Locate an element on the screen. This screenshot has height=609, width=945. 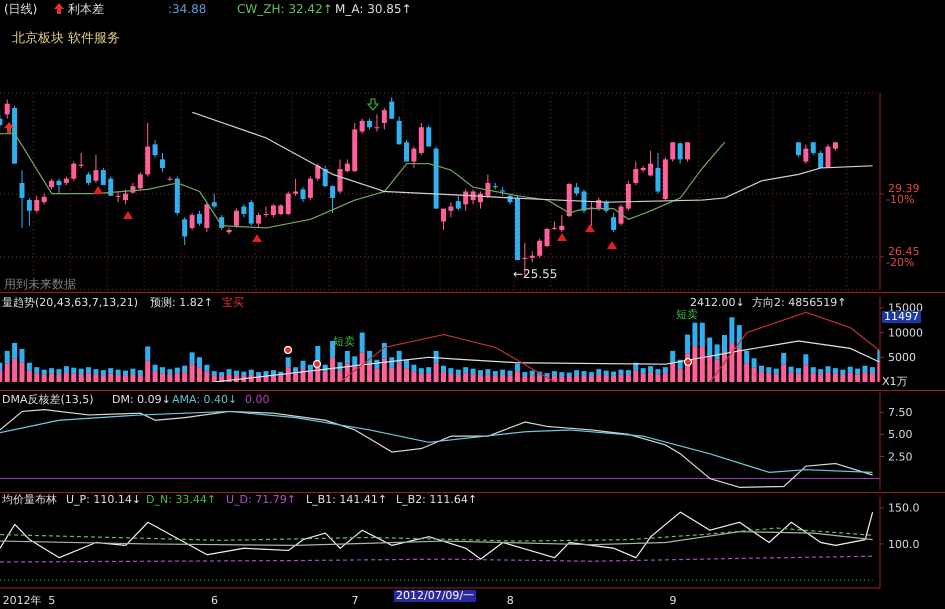
text: 2012/07/09/一 is located at coordinates (435, 595).